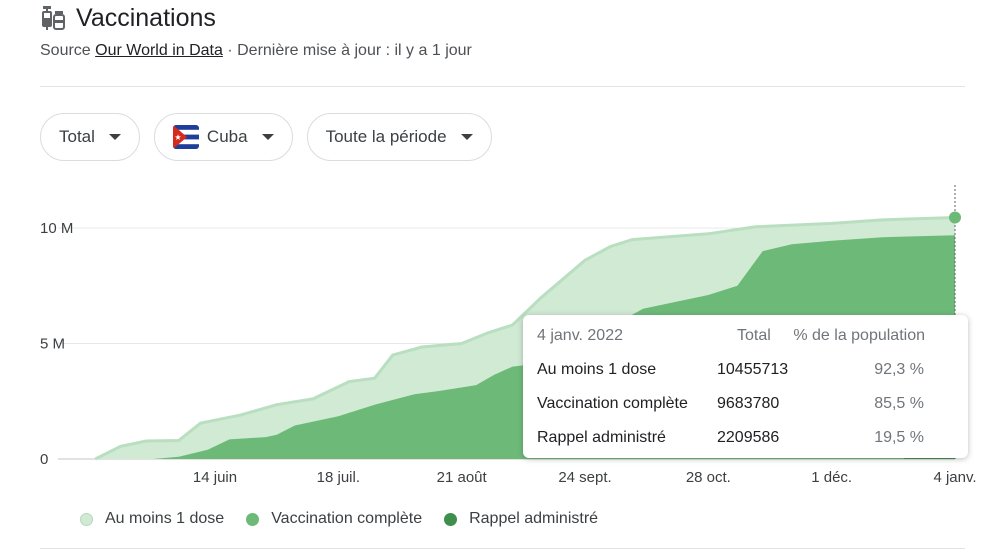 The height and width of the screenshot is (556, 1000). I want to click on x-tick-label: 18 juil., so click(338, 477).